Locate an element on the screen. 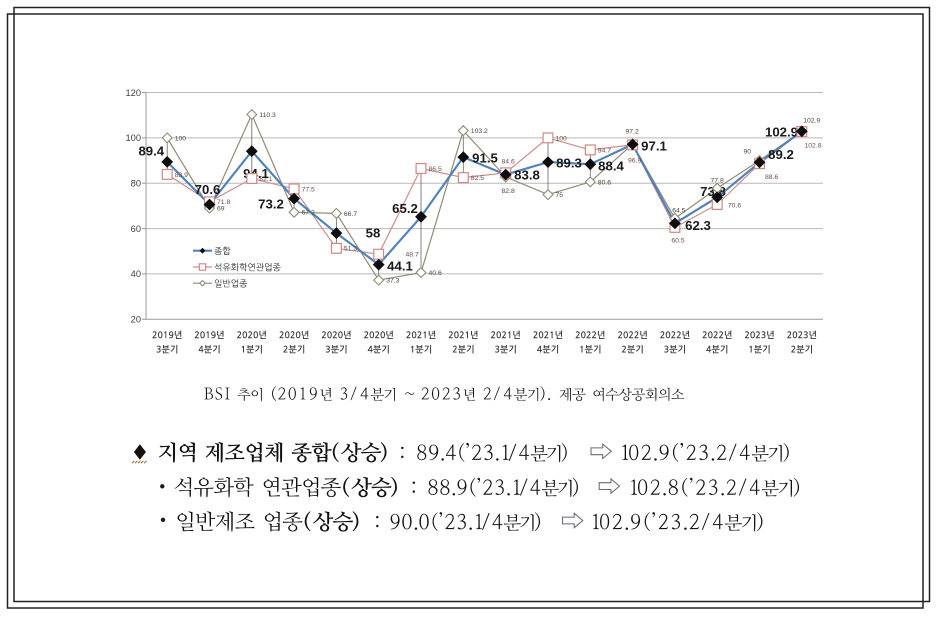  svg-text: 89.2 is located at coordinates (781, 154).